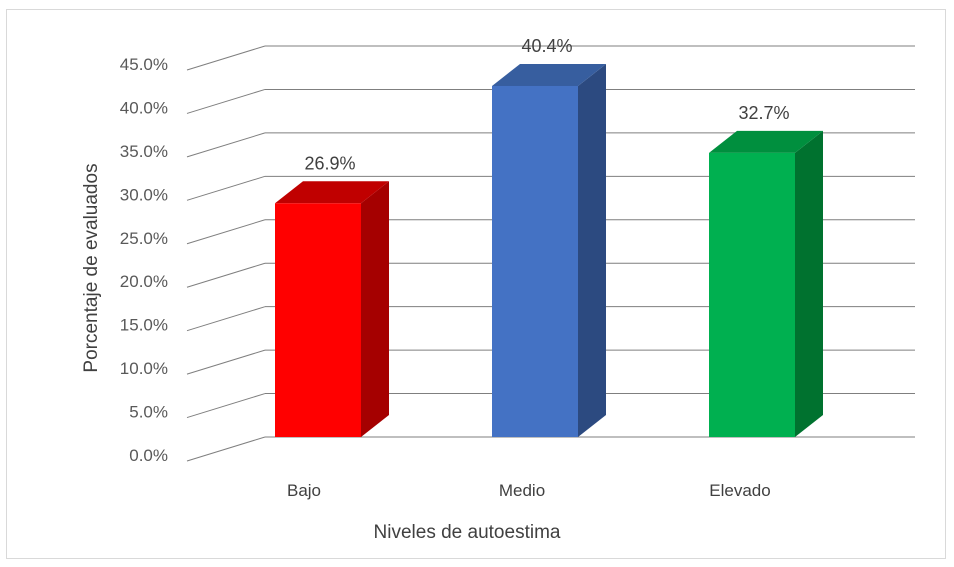 The width and height of the screenshot is (954, 567). I want to click on data-label: 32.7%, so click(763, 113).